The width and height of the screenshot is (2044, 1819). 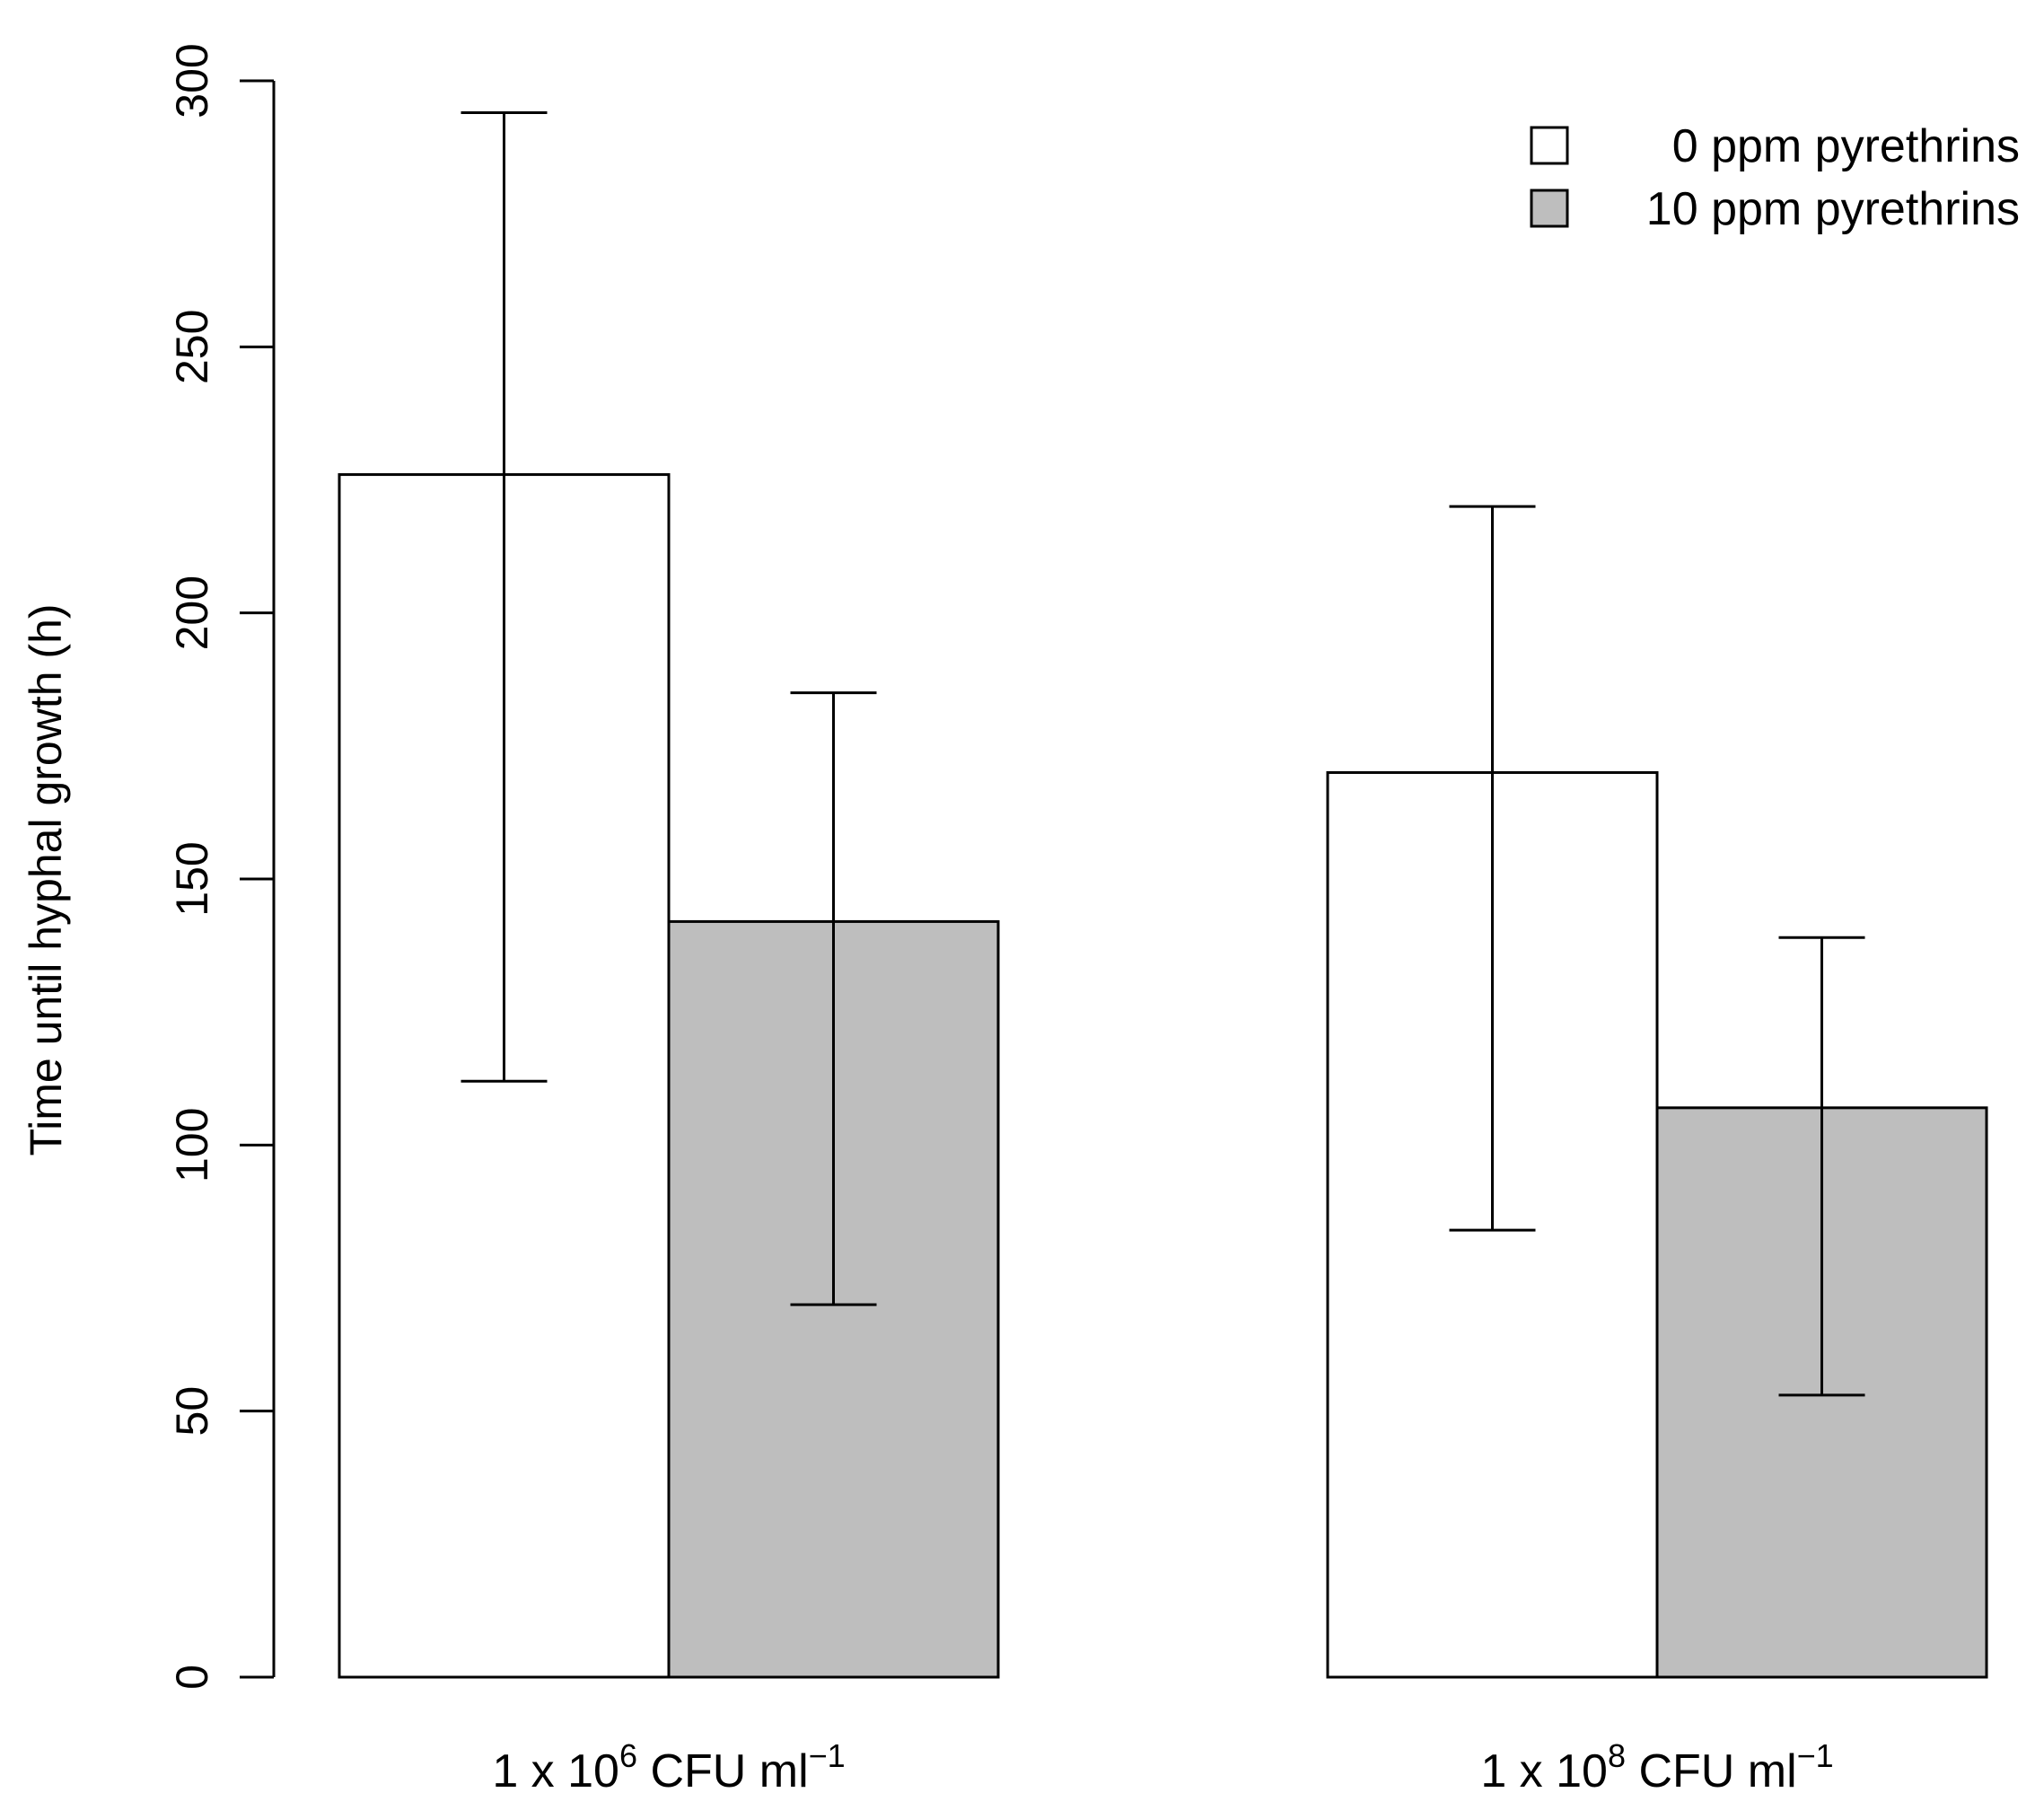 What do you see at coordinates (192, 1677) in the screenshot?
I see `y-tick-label: 0` at bounding box center [192, 1677].